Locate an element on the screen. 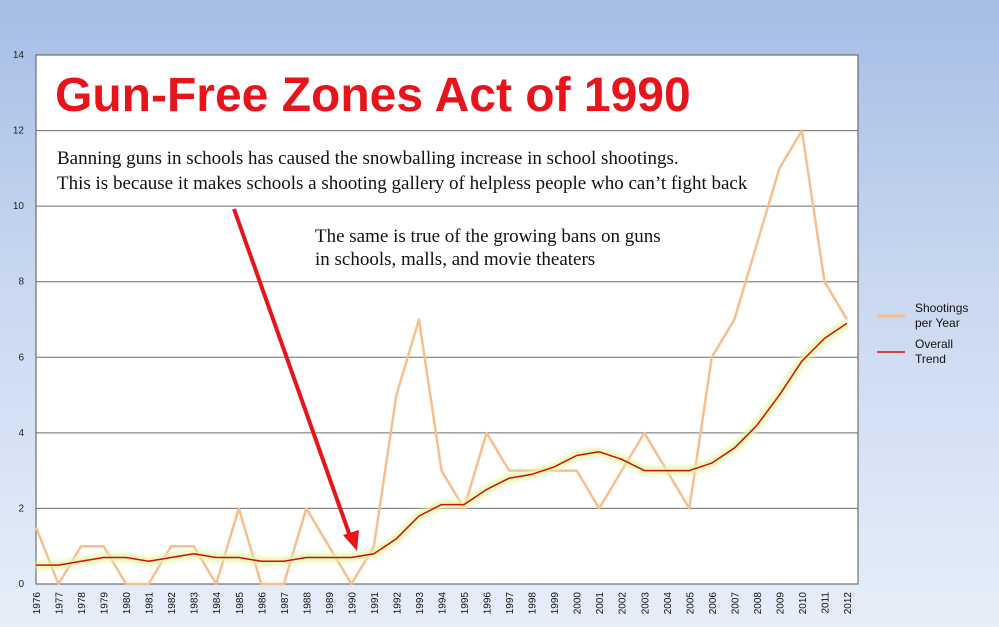 This screenshot has height=627, width=999. x-tick-label-1998: 1998 is located at coordinates (533, 603).